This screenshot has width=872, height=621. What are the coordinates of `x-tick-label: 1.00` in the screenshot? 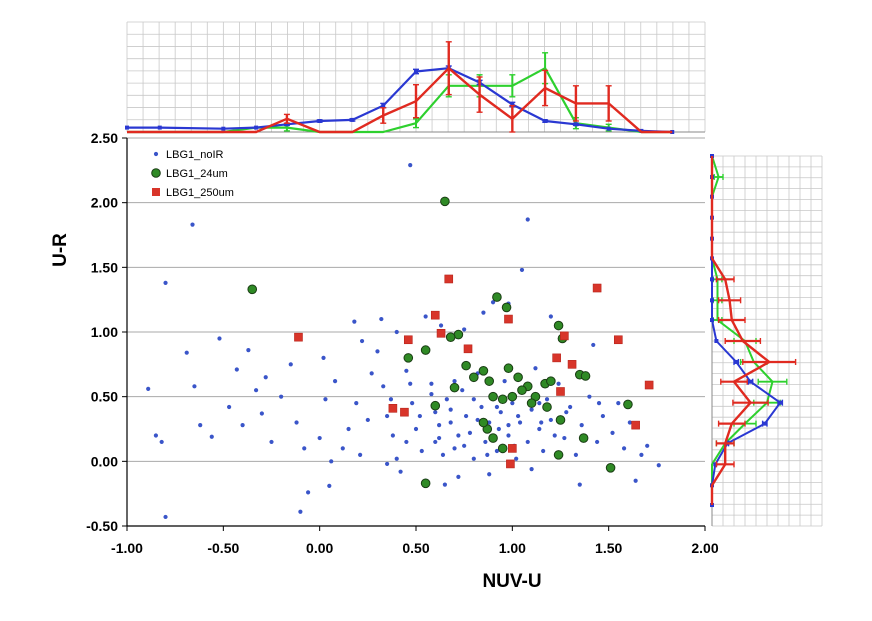 It's located at (512, 548).